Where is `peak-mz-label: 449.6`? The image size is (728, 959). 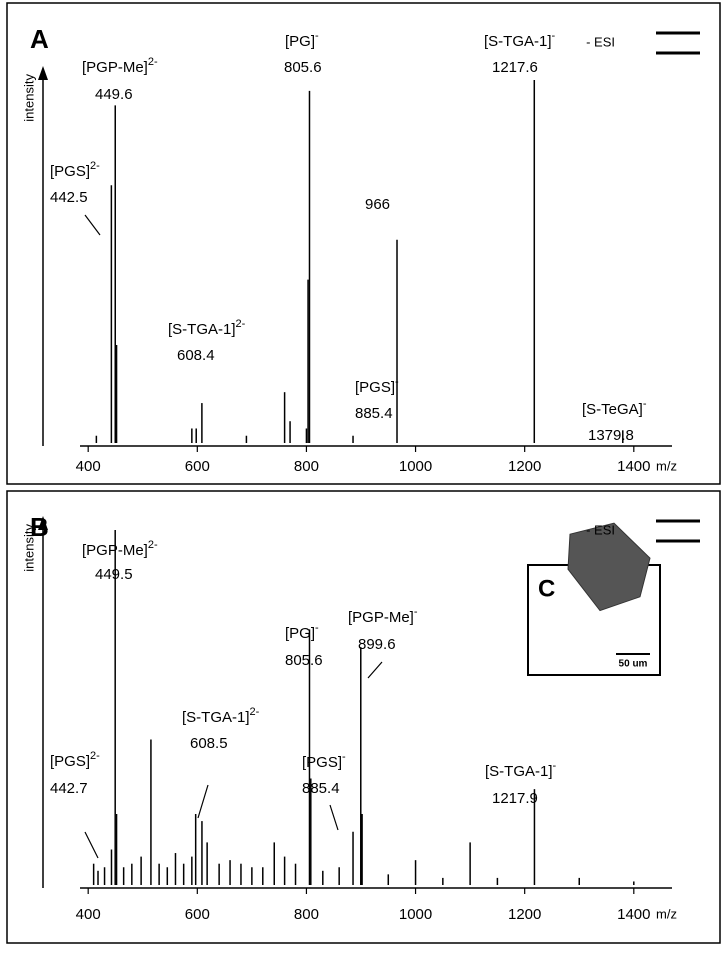
peak-mz-label: 449.6 is located at coordinates (114, 94).